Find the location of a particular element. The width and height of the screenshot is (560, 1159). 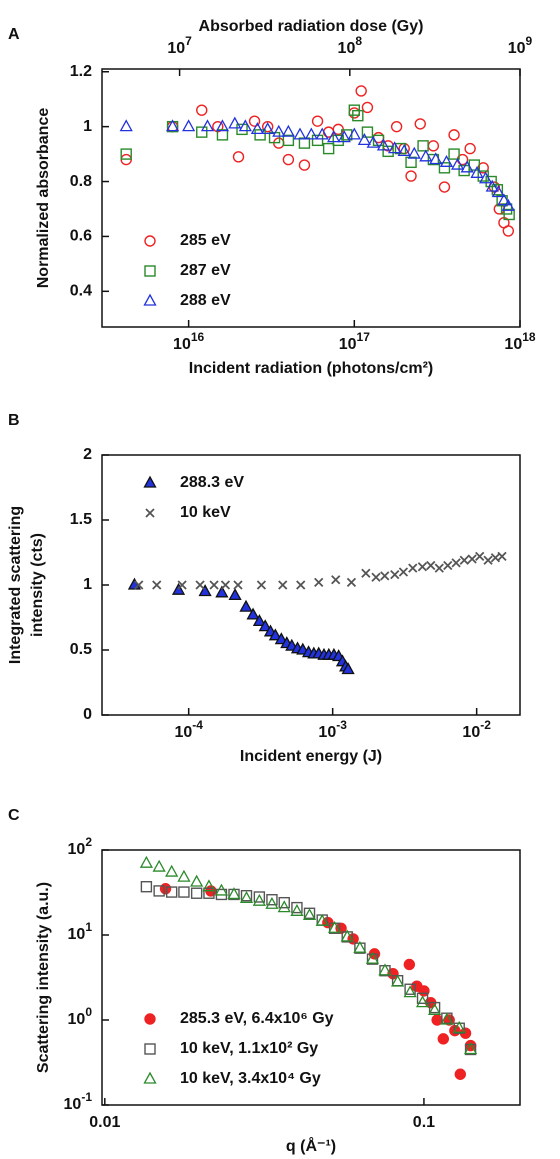

x-tick-label: 1017 is located at coordinates (354, 341).